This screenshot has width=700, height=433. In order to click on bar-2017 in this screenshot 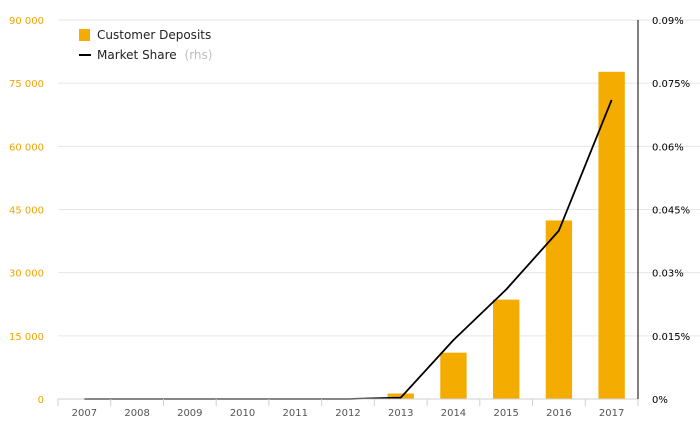, I will do `click(611, 235)`.